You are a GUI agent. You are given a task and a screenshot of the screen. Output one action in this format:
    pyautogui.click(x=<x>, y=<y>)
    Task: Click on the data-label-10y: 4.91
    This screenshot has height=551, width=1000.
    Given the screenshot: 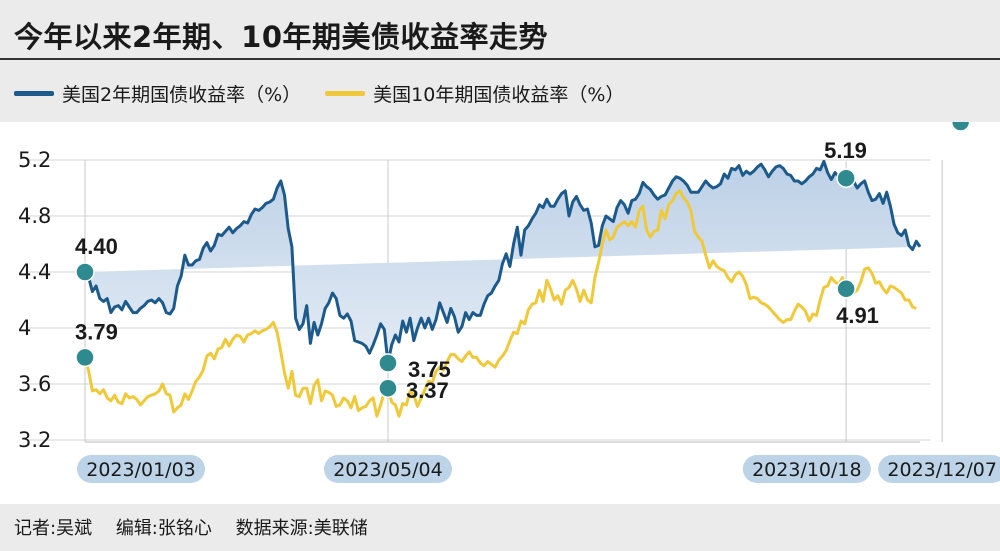 What is the action you would take?
    pyautogui.click(x=857, y=315)
    